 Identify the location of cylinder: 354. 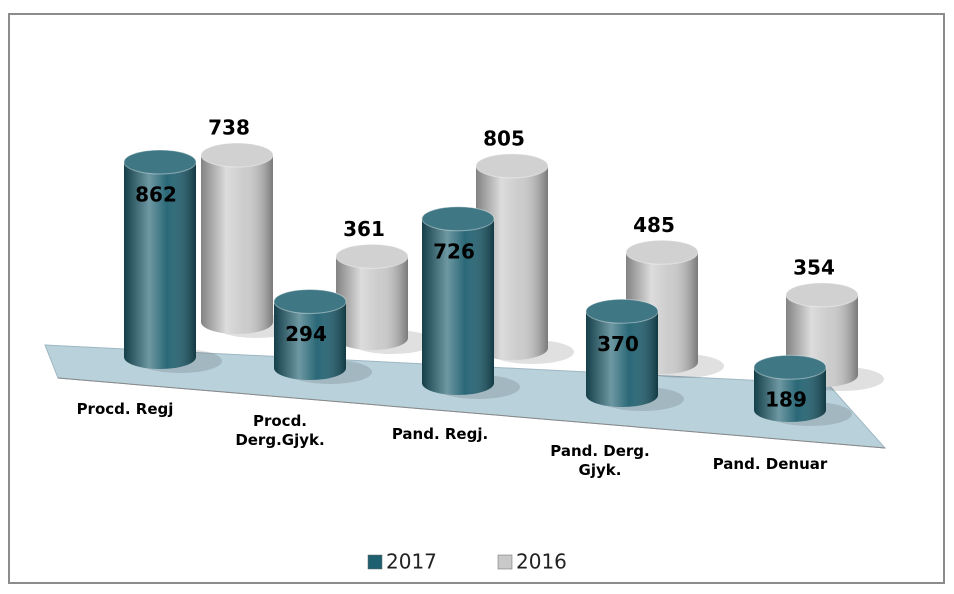
(834, 323).